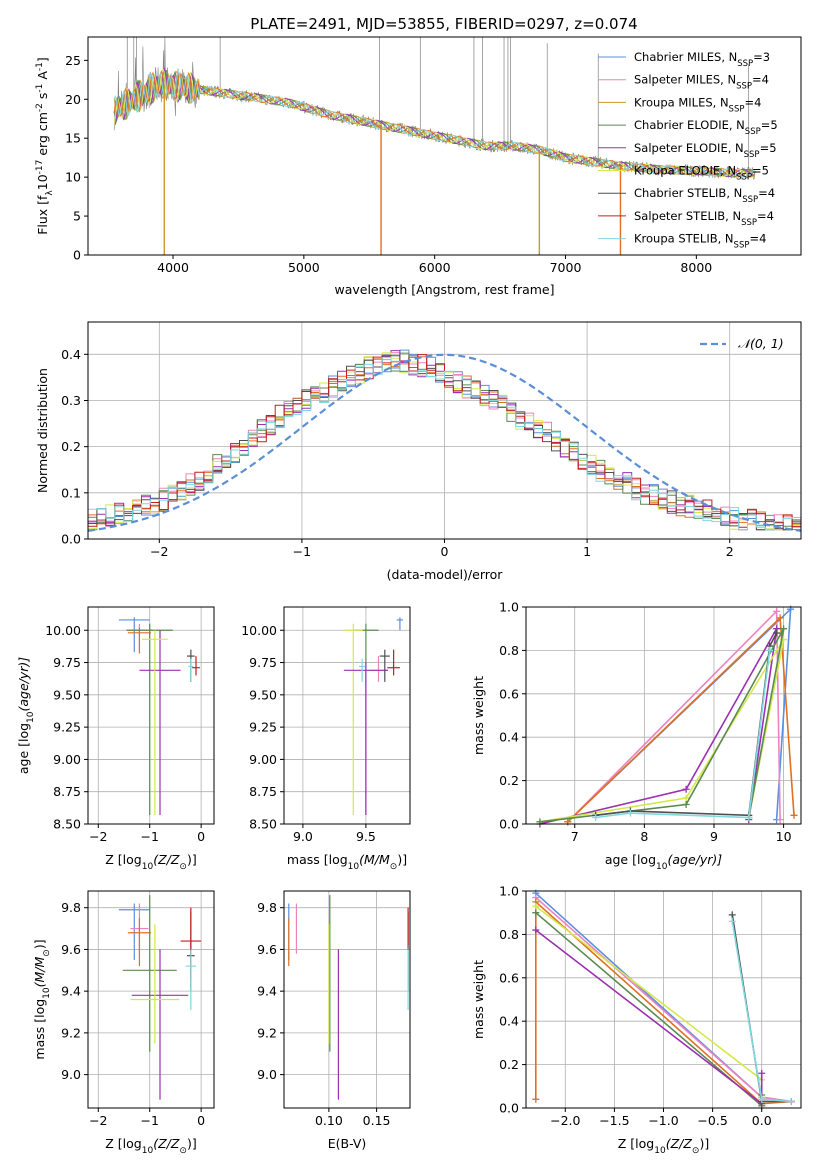 The image size is (819, 1170). I want to click on age-vs-Z-ytick-label: 10.00, so click(63, 630).